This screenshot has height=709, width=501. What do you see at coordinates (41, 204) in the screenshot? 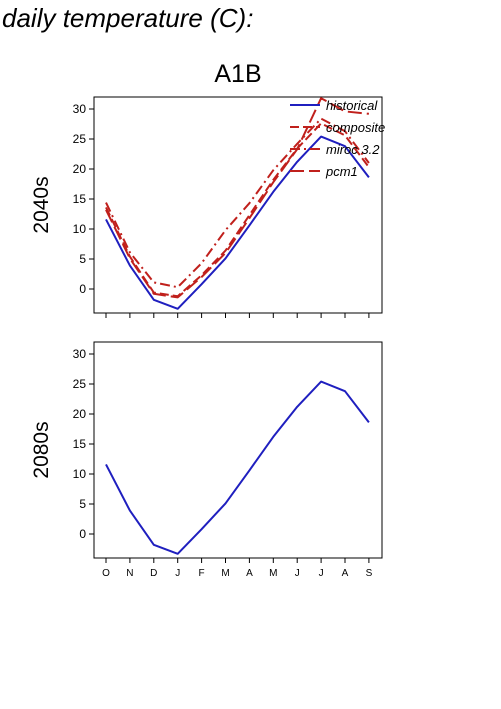
I see `row-label: 2040s` at bounding box center [41, 204].